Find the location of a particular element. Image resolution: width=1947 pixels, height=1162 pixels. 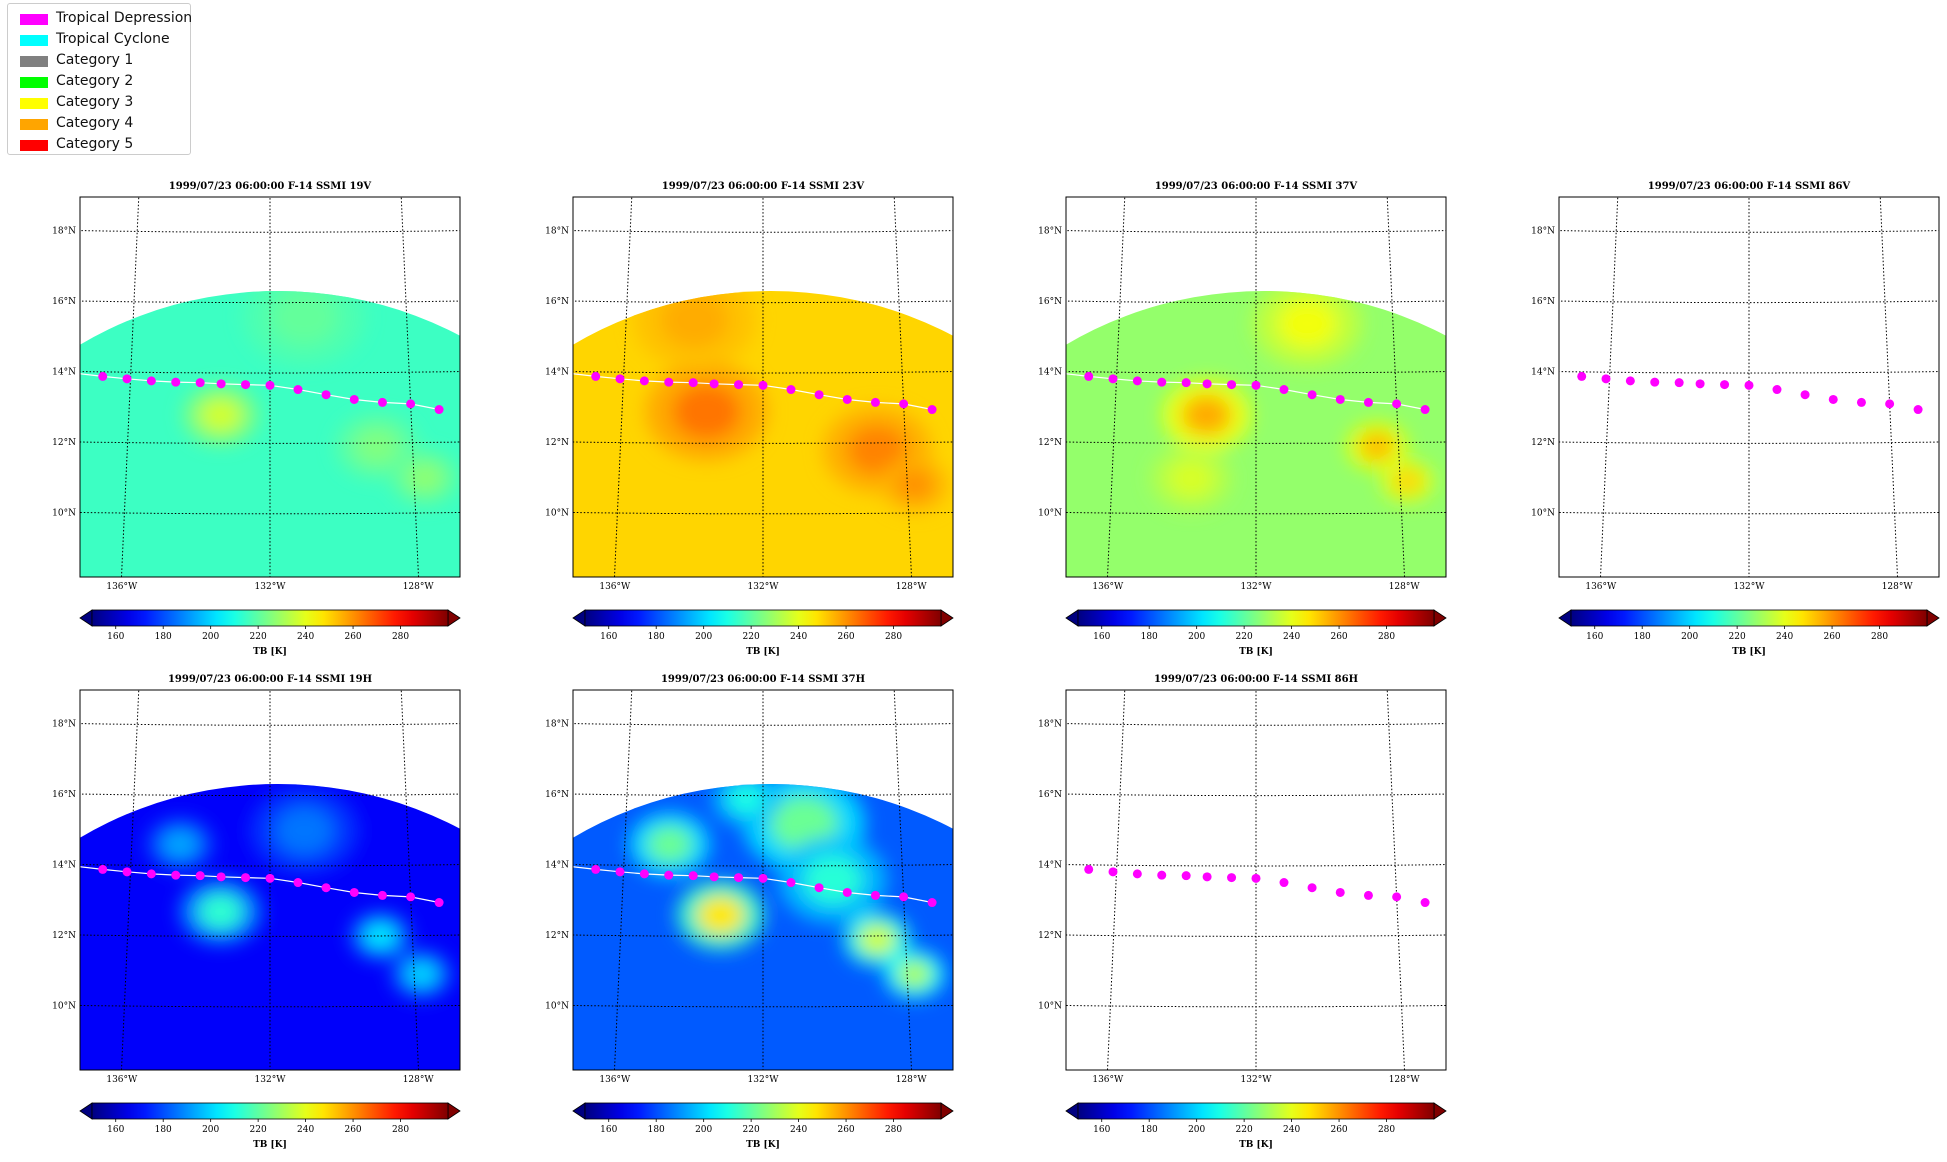

panel-title: 1999/07/23 06:00:00 F-14 SSMI 86H is located at coordinates (1256, 679).